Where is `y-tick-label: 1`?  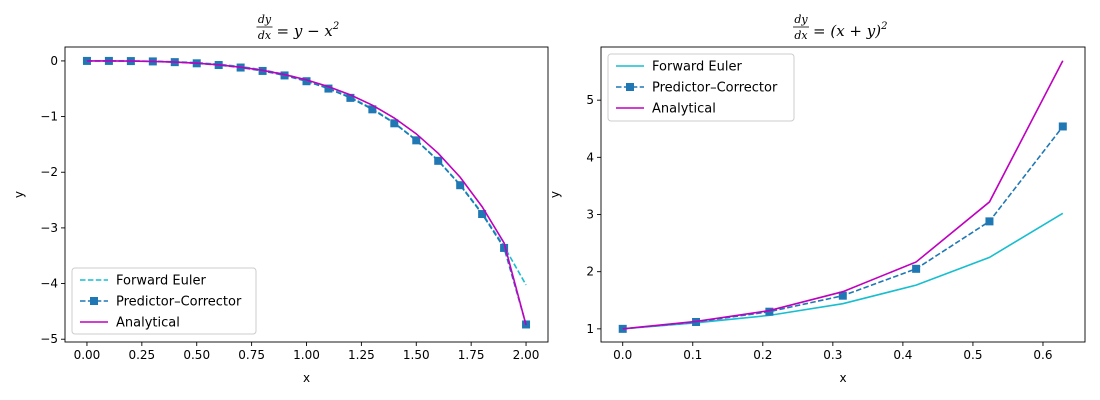 y-tick-label: 1 is located at coordinates (590, 329).